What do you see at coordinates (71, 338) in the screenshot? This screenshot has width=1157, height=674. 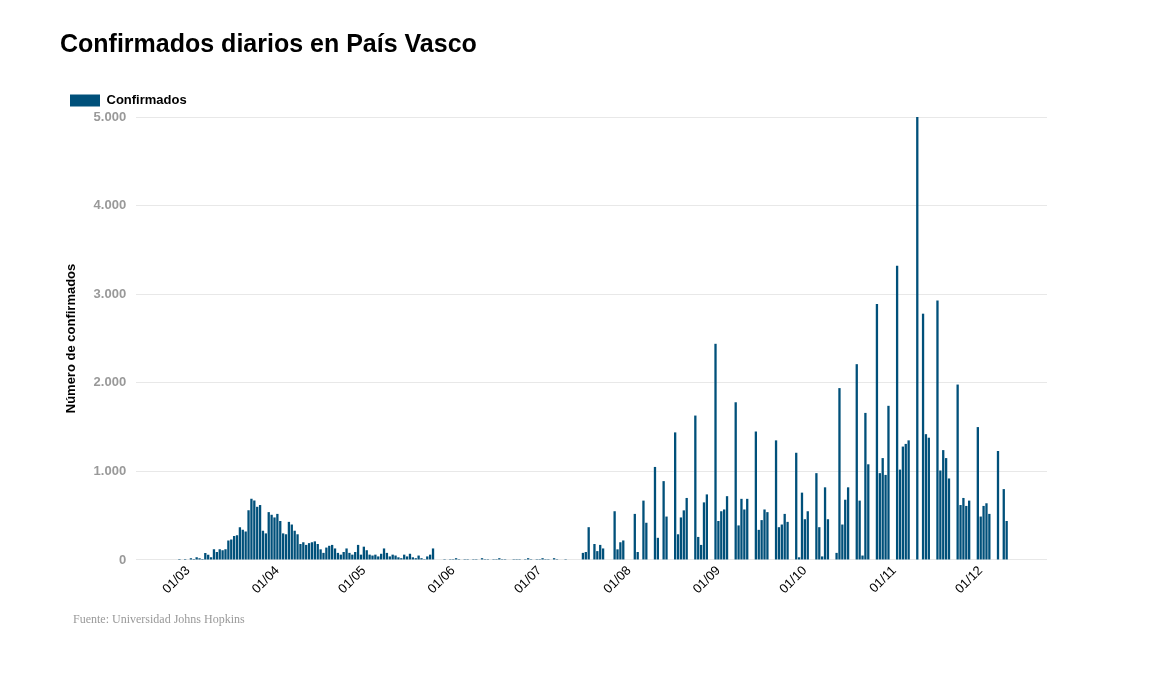 I see `y-axis-title: Número de confirmados` at bounding box center [71, 338].